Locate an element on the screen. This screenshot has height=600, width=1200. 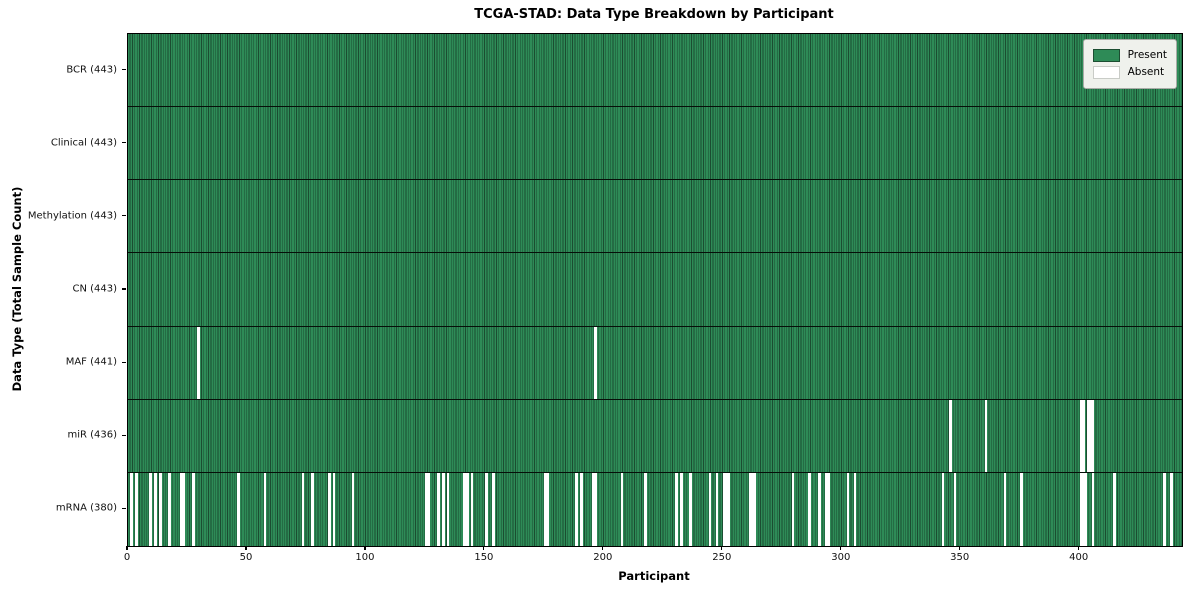
y-tick-label: Methylation (443) is located at coordinates (72, 216).